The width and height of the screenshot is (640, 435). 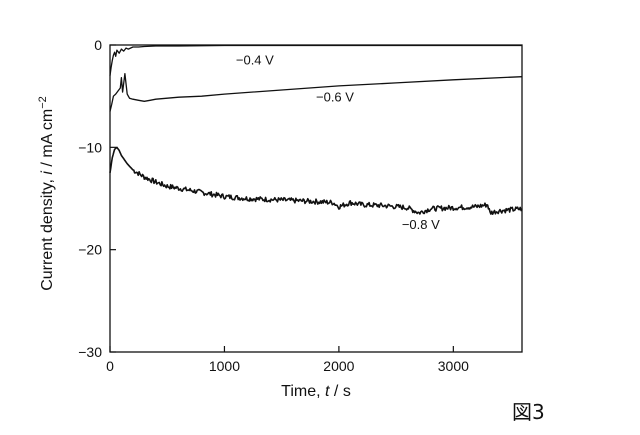 What do you see at coordinates (47, 233) in the screenshot?
I see `y-axis-title-prefix: Current density,` at bounding box center [47, 233].